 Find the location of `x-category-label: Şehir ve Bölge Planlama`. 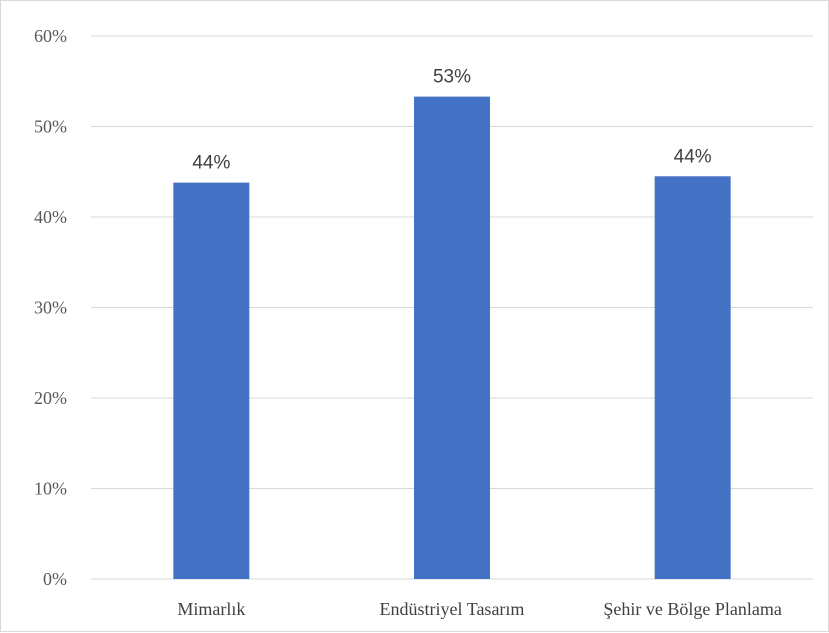

x-category-label: Şehir ve Bölge Planlama is located at coordinates (692, 609).